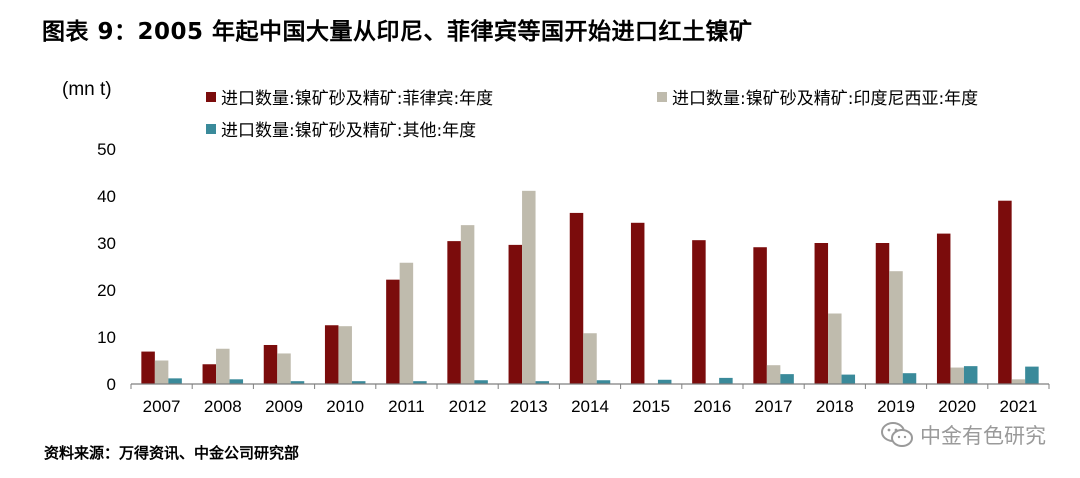 This screenshot has height=478, width=1080. I want to click on y-tick-label: 0, so click(111, 384).